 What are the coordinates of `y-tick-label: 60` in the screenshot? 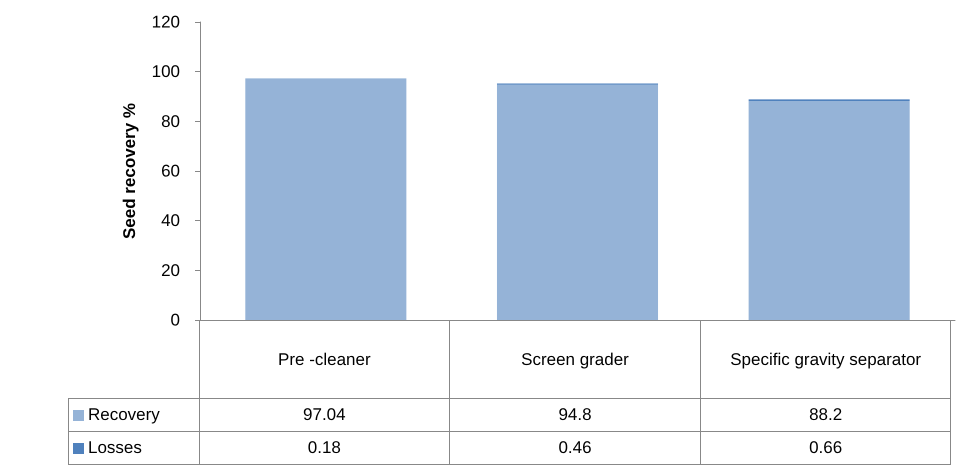 It's located at (170, 171).